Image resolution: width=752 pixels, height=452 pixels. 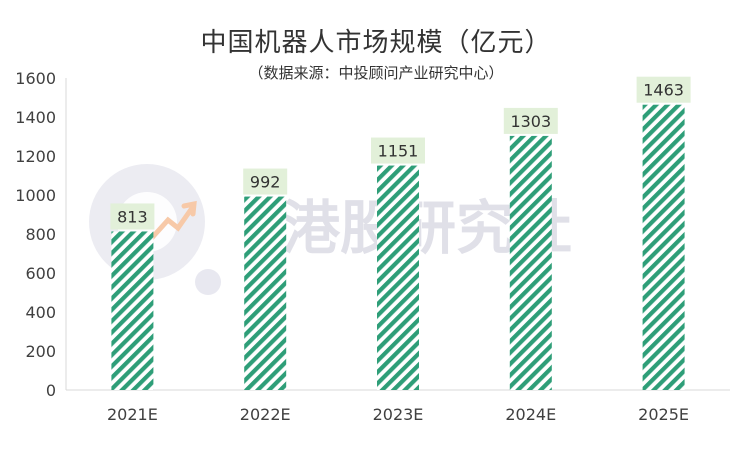 I want to click on bar-2024E, so click(x=530, y=262).